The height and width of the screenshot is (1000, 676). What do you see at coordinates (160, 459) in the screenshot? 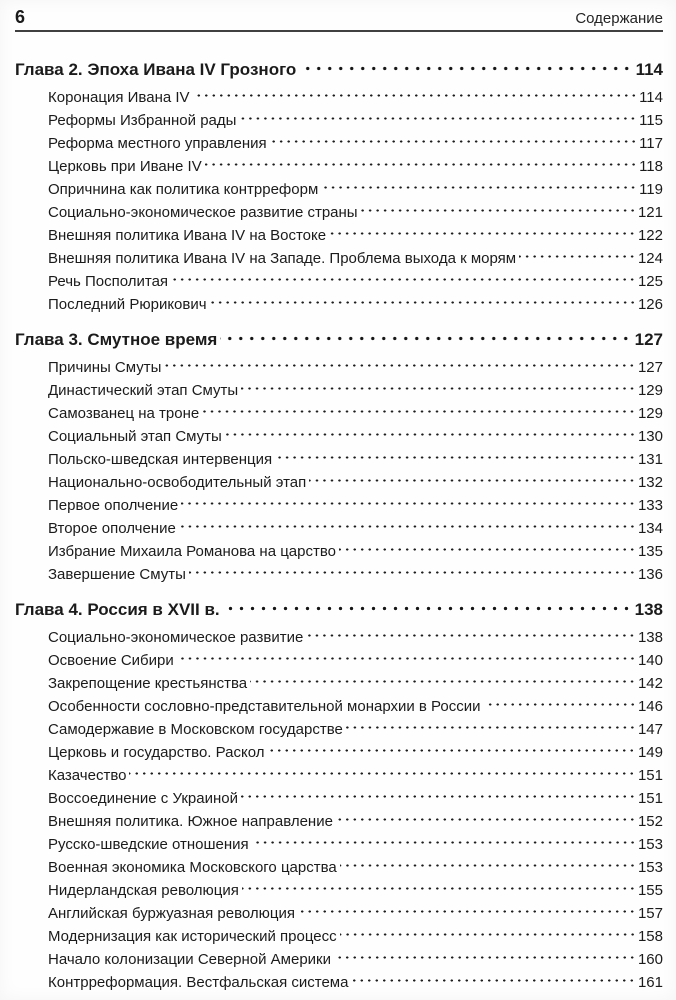
I see `toc-entry-title: Польско-шведская интервенция` at bounding box center [160, 459].